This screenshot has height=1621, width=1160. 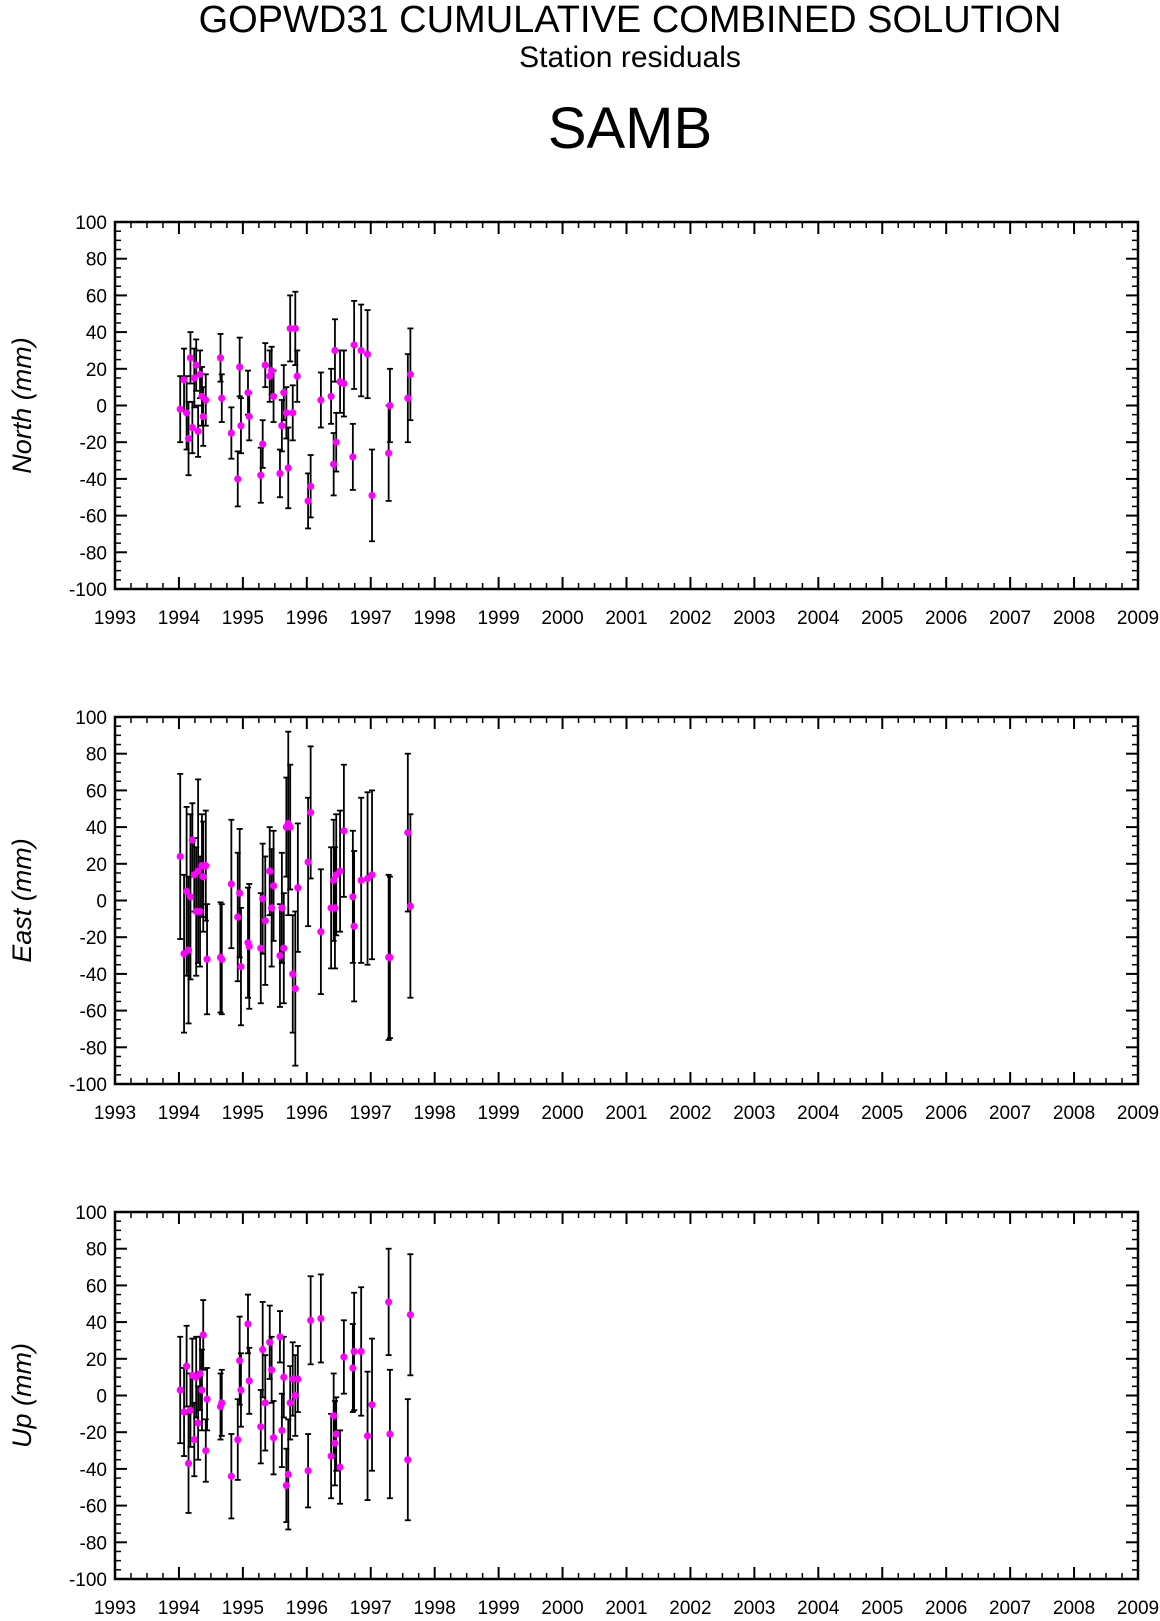 What do you see at coordinates (91, 1213) in the screenshot?
I see `up-y-tick-label: 100` at bounding box center [91, 1213].